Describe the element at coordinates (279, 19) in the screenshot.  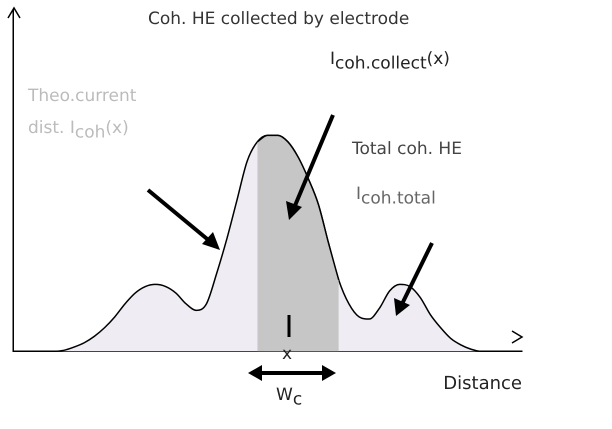
I see `text: Coh. HE collected by electrode` at that location.